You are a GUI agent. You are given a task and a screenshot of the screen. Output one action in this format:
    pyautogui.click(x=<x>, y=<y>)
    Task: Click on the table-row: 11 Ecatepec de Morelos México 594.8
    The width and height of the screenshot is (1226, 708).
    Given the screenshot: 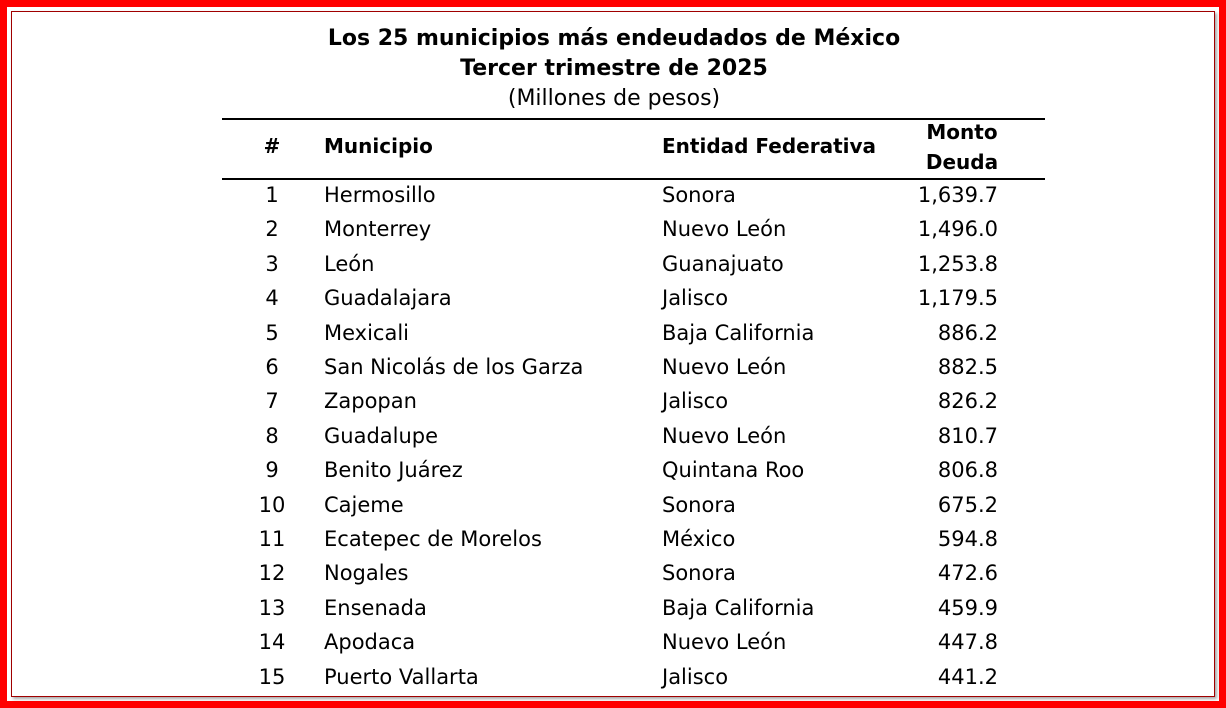 What is the action you would take?
    pyautogui.click(x=613, y=539)
    